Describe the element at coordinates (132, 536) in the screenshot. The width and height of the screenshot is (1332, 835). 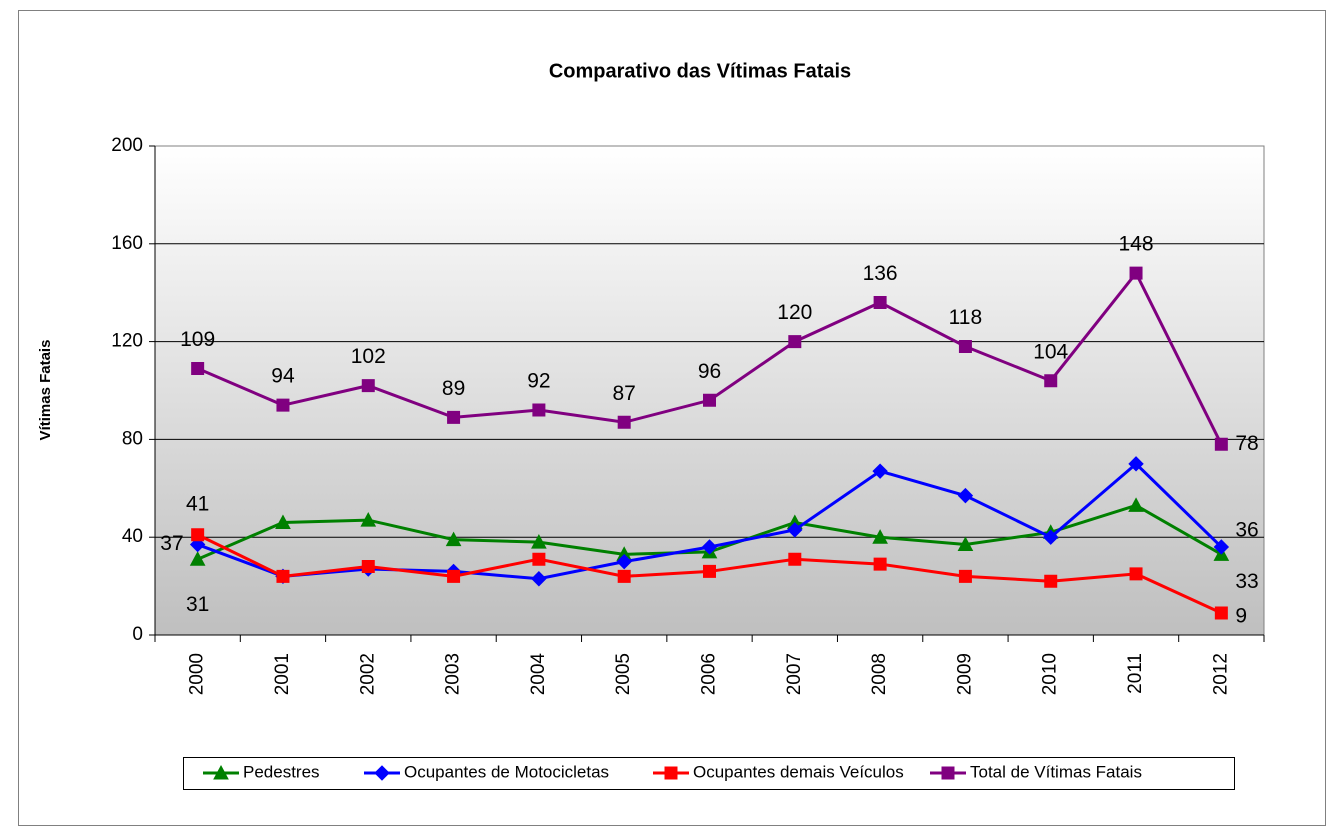
I see `y-tick-label: 40` at that location.